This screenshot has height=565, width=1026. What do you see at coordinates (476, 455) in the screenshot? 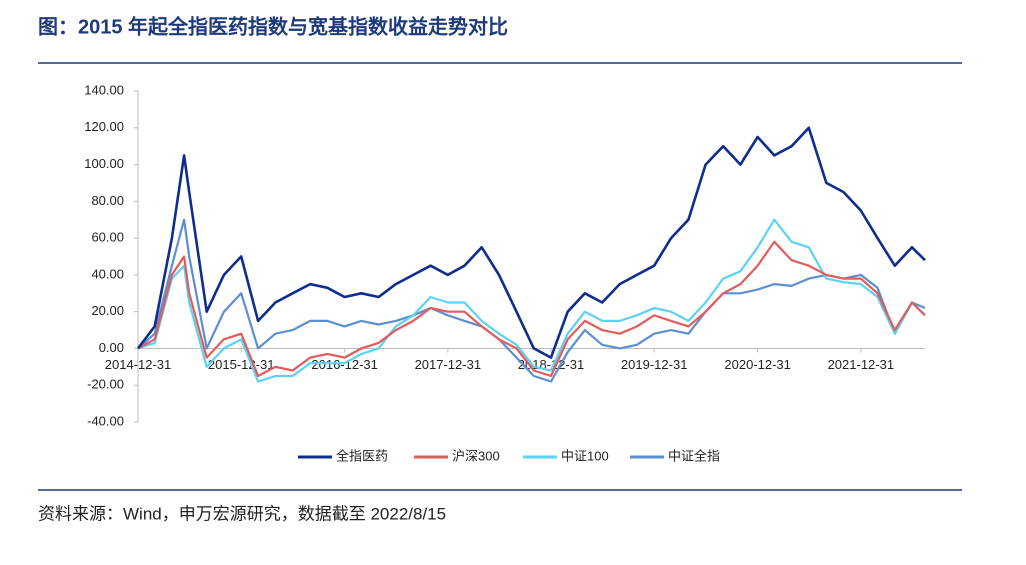
I see `legend-label: 沪深300` at bounding box center [476, 455].